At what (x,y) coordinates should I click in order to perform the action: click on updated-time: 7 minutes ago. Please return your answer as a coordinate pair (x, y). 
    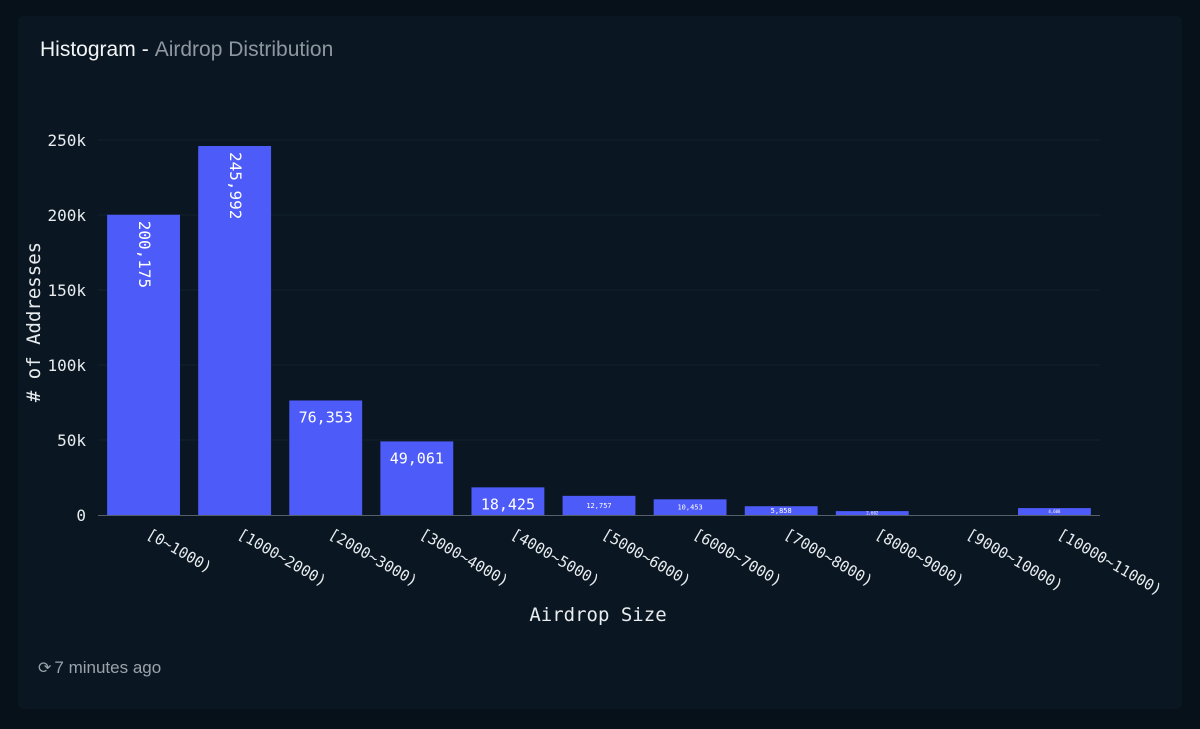
    Looking at the image, I should click on (108, 667).